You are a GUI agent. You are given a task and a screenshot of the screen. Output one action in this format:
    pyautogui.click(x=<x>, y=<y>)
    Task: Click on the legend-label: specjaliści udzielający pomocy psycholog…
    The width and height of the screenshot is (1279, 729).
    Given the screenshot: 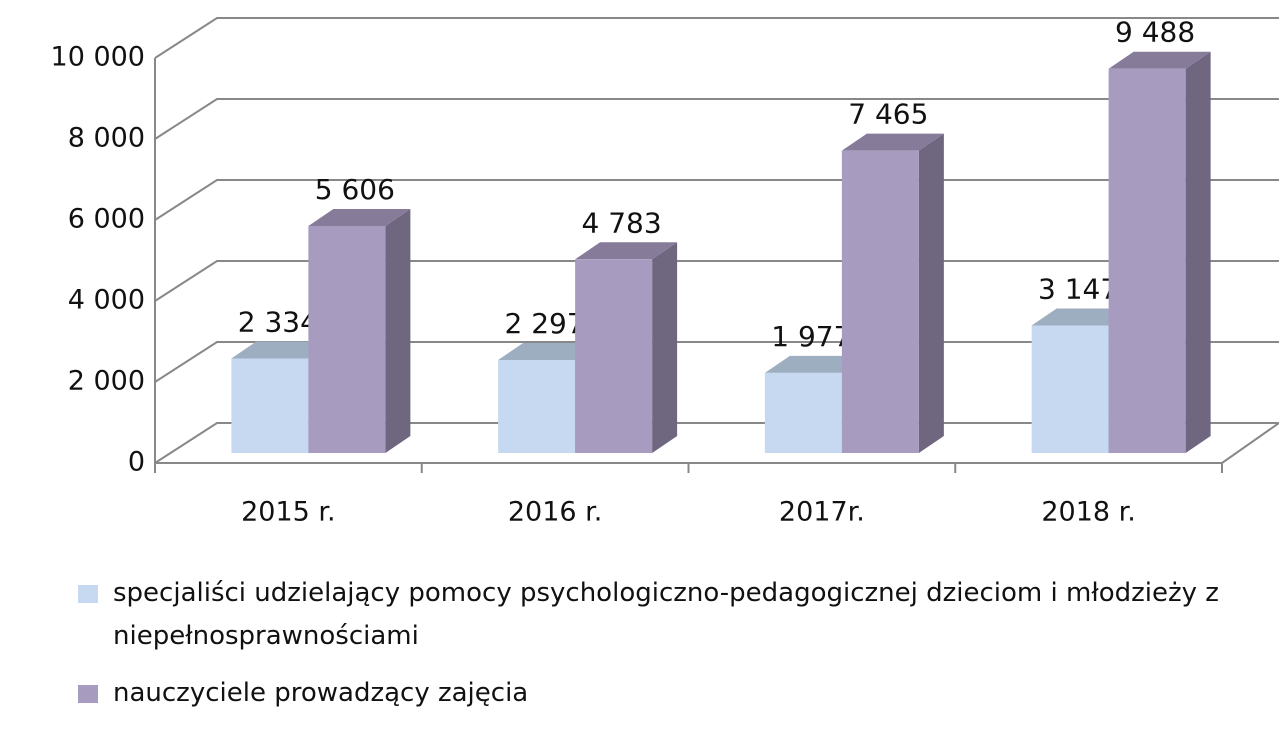 What is the action you would take?
    pyautogui.click(x=666, y=614)
    